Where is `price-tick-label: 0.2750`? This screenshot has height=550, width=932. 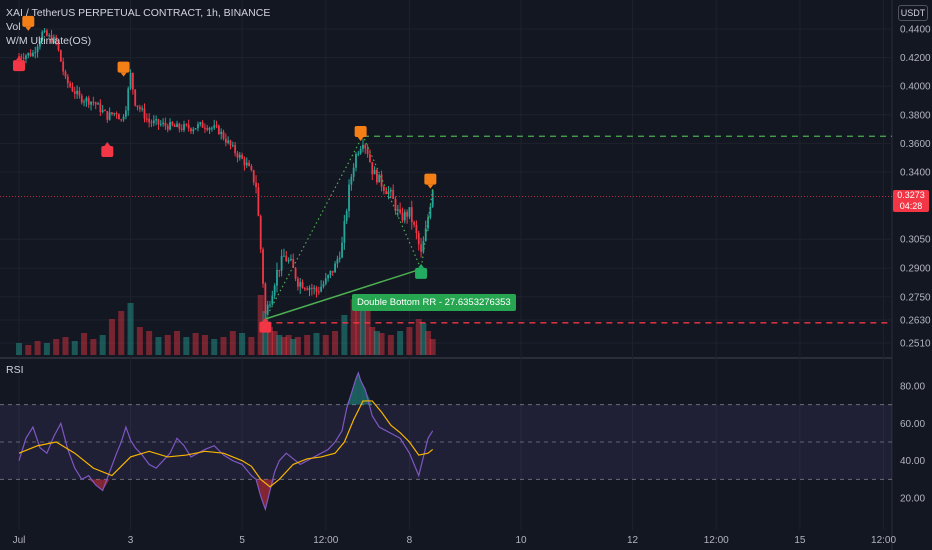 price-tick-label: 0.2750 is located at coordinates (915, 297).